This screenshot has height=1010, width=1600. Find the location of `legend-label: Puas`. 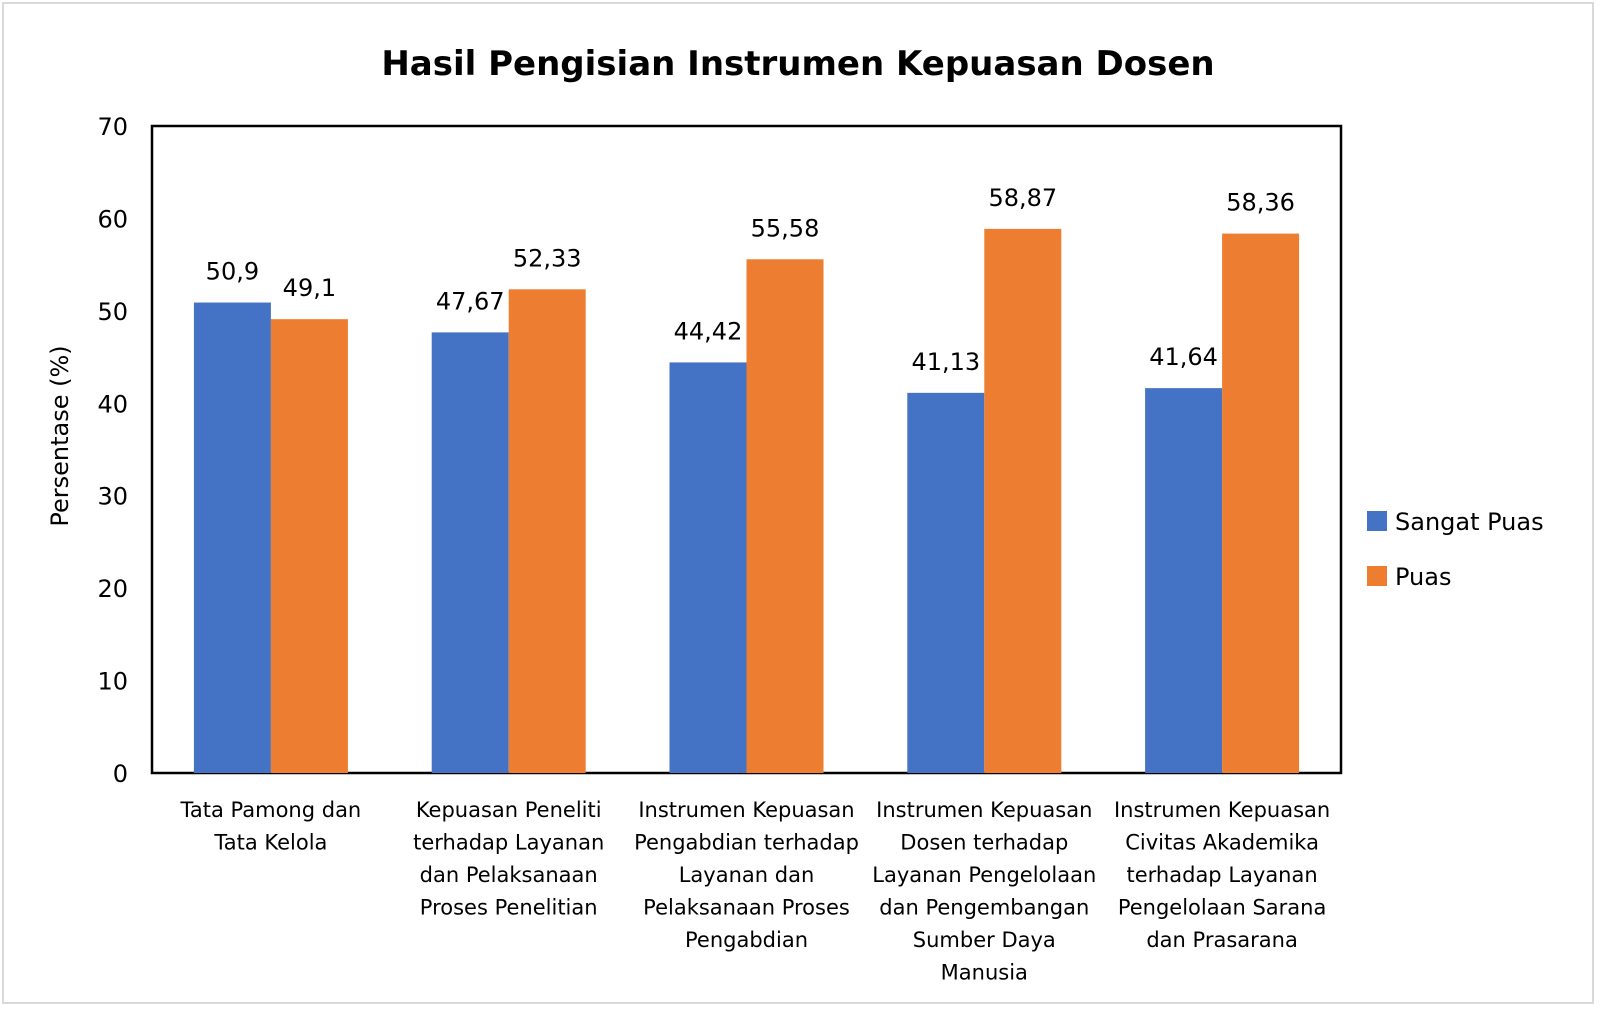

legend-label: Puas is located at coordinates (1423, 577).